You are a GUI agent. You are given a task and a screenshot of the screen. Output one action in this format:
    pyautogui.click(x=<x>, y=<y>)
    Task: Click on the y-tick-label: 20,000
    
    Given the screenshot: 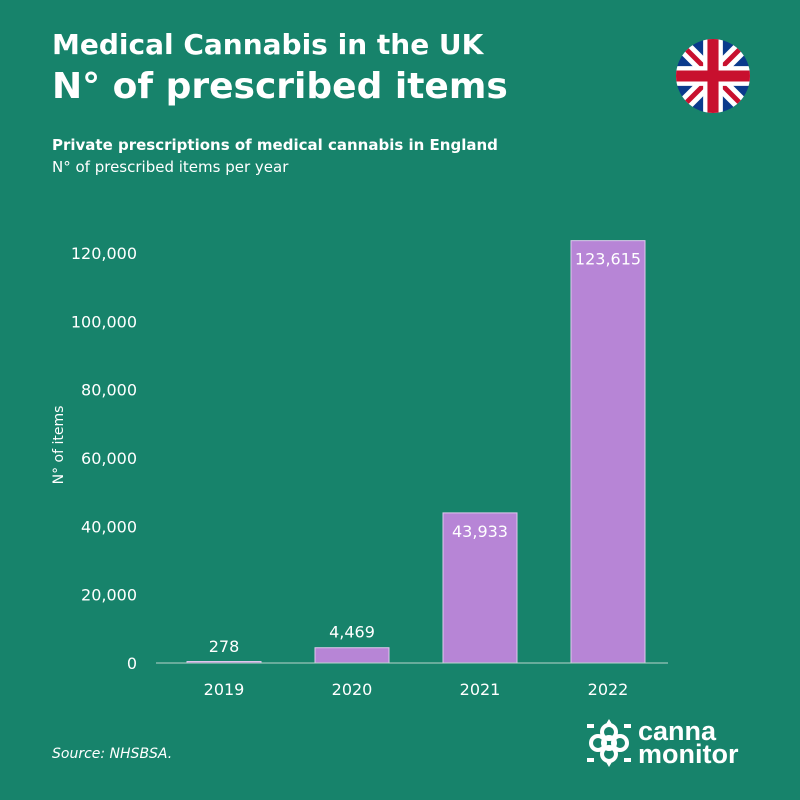 What is the action you would take?
    pyautogui.click(x=109, y=595)
    